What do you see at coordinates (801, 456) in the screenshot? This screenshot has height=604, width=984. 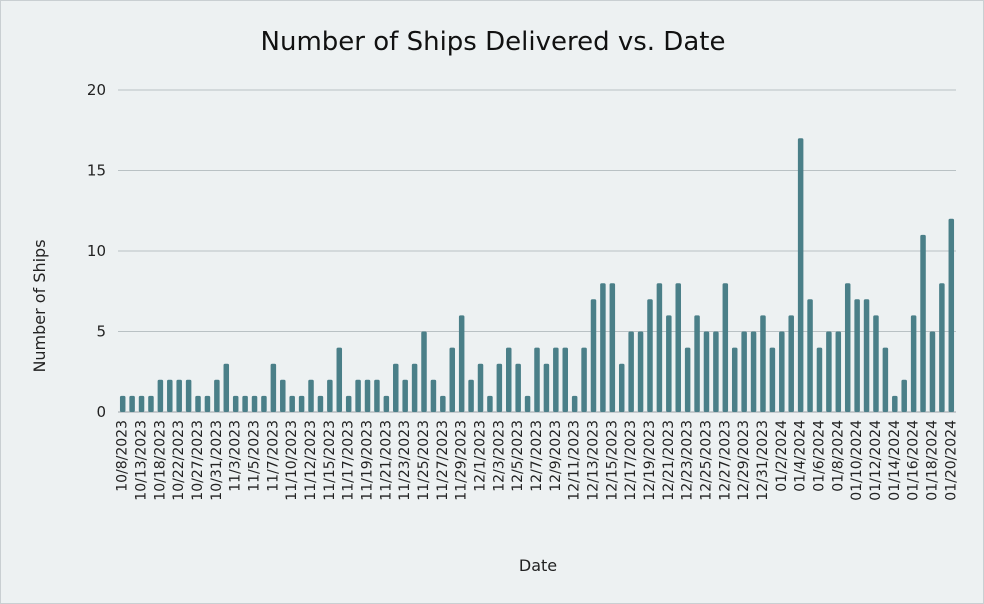 I see `x-tick-label: 01/4/2024` at bounding box center [801, 456].